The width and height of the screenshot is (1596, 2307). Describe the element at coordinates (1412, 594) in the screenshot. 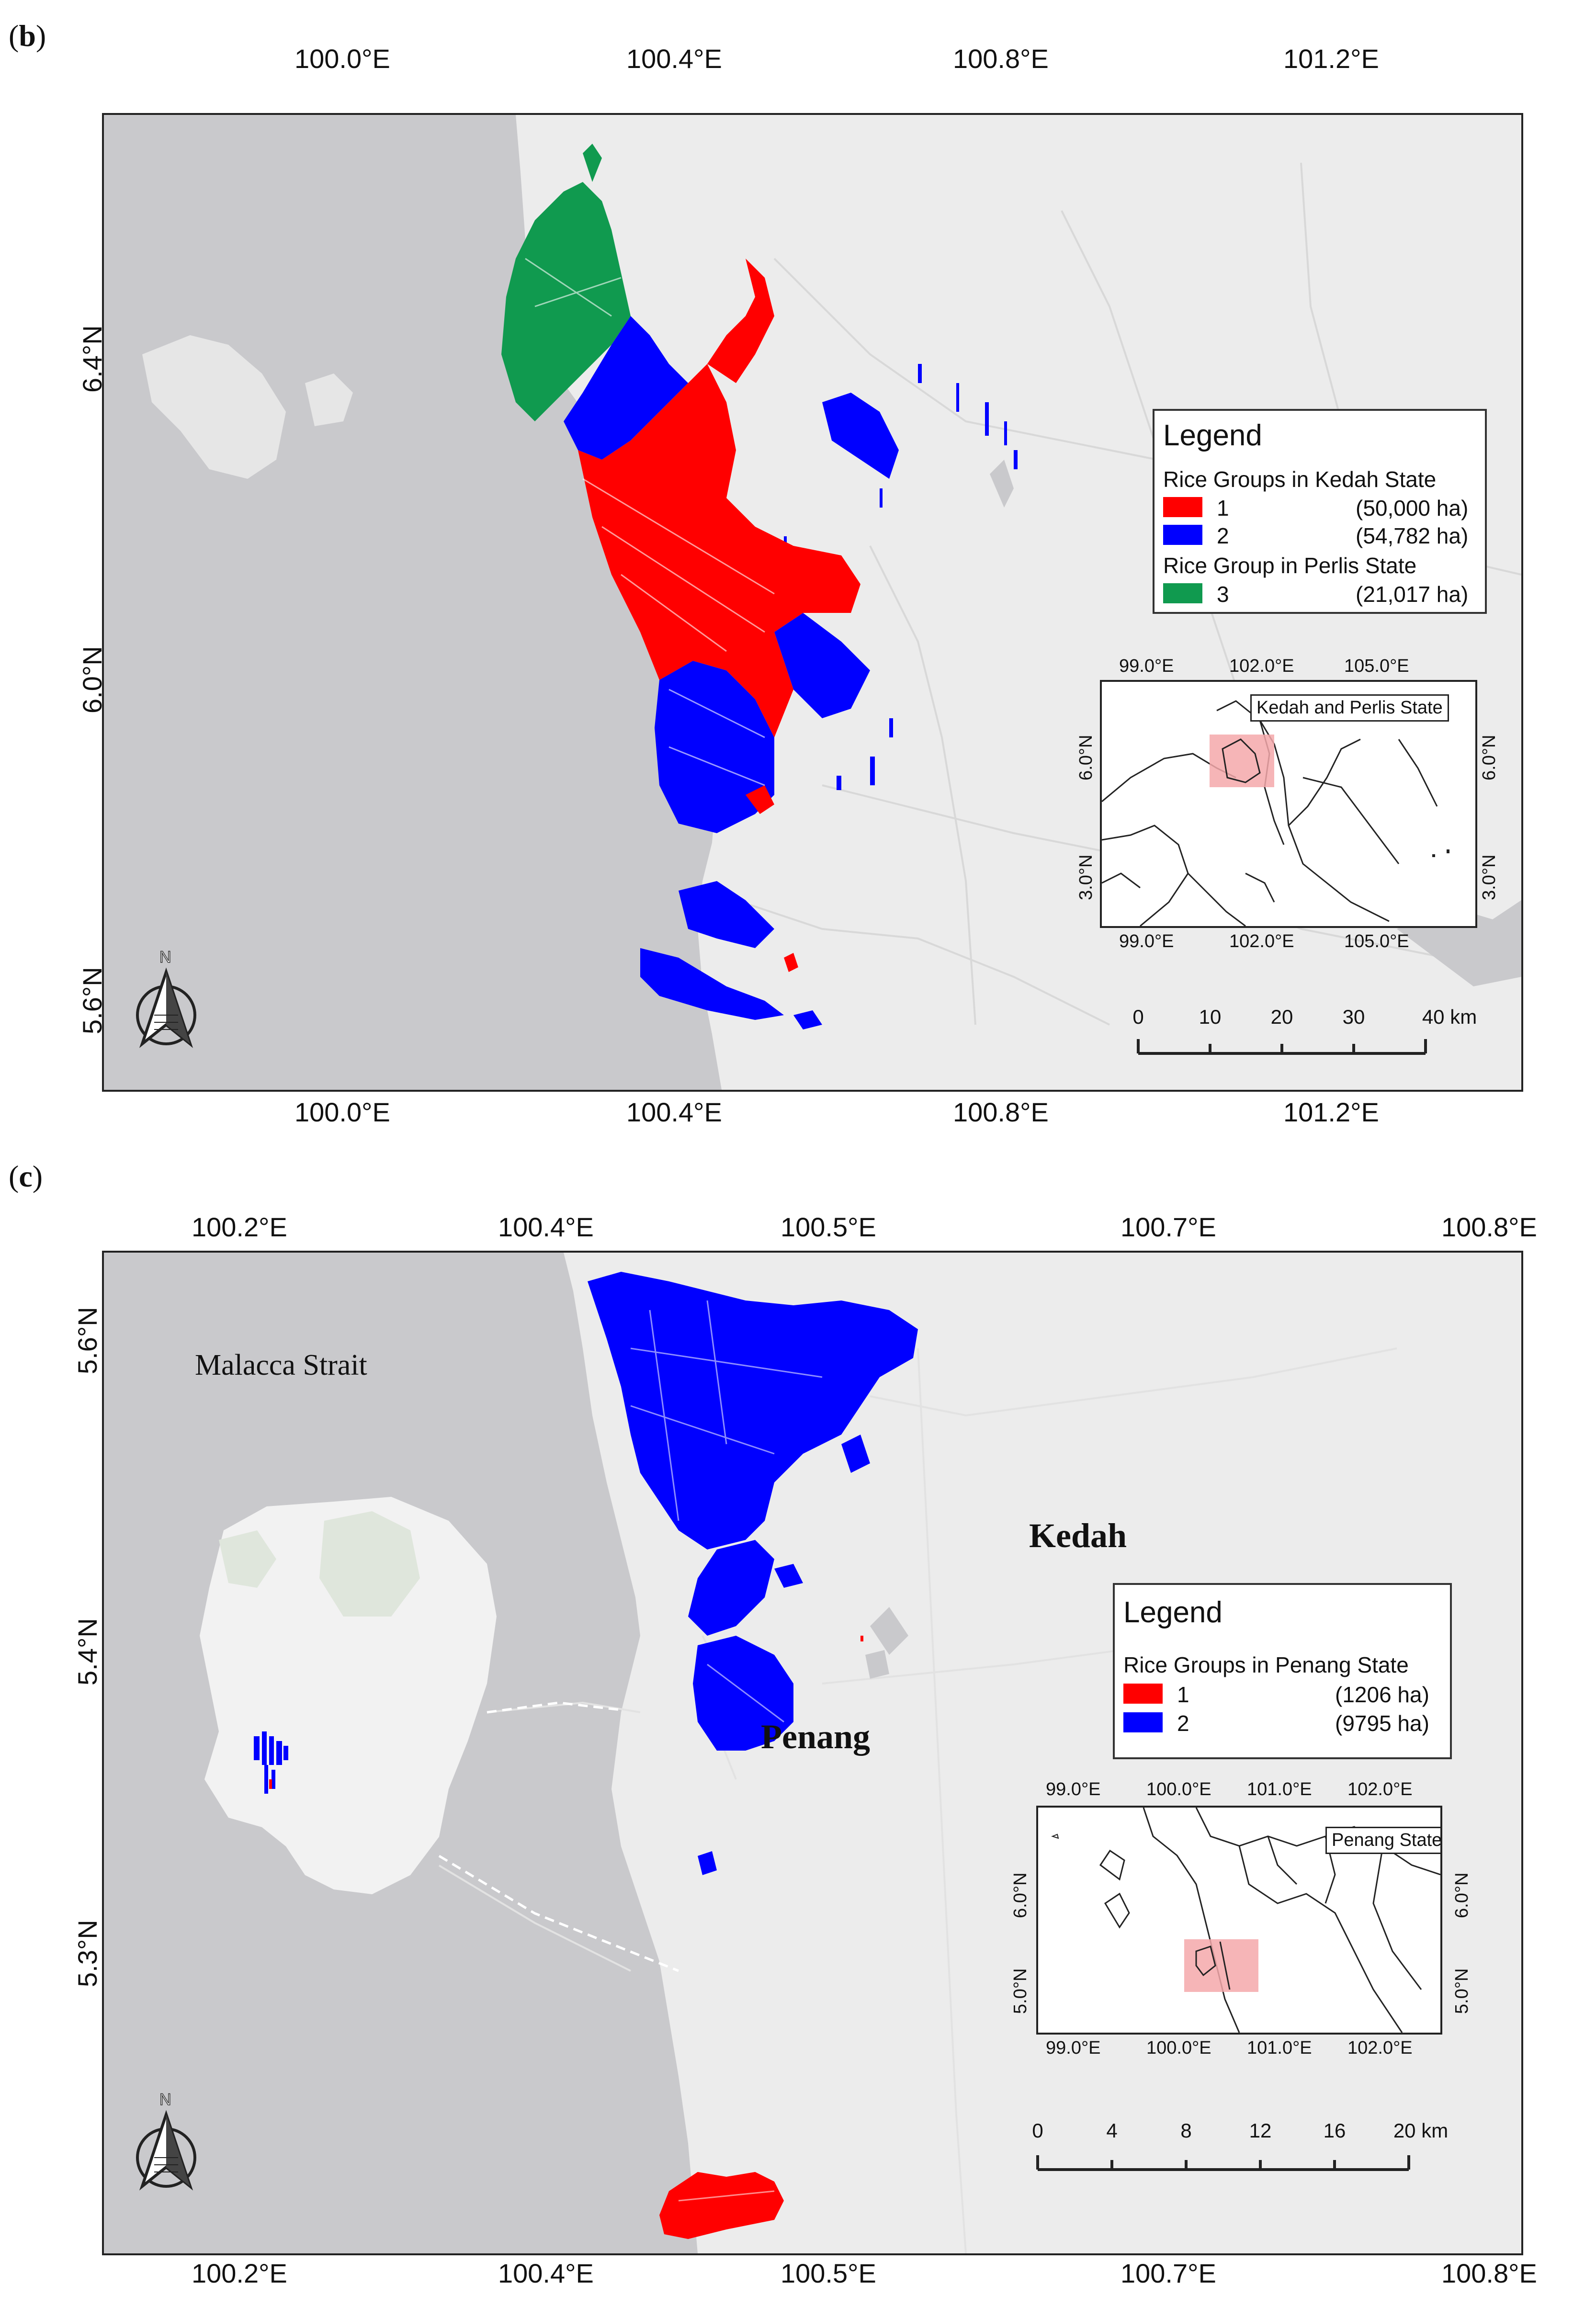

I see `legend-area: (21,017 ha)` at that location.